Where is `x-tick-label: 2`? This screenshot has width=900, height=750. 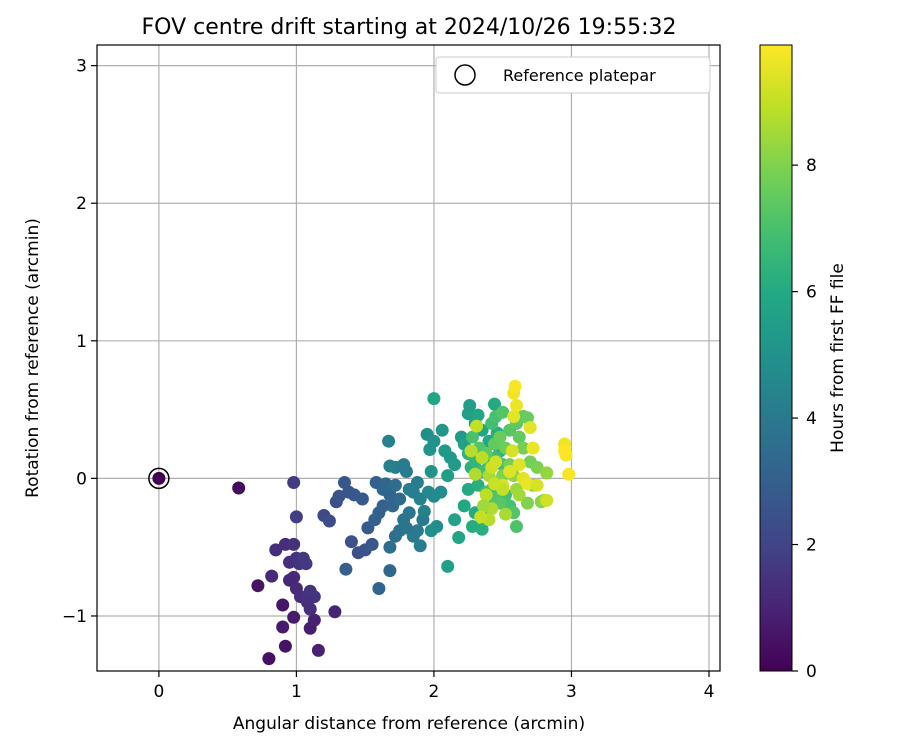 x-tick-label: 2 is located at coordinates (434, 692).